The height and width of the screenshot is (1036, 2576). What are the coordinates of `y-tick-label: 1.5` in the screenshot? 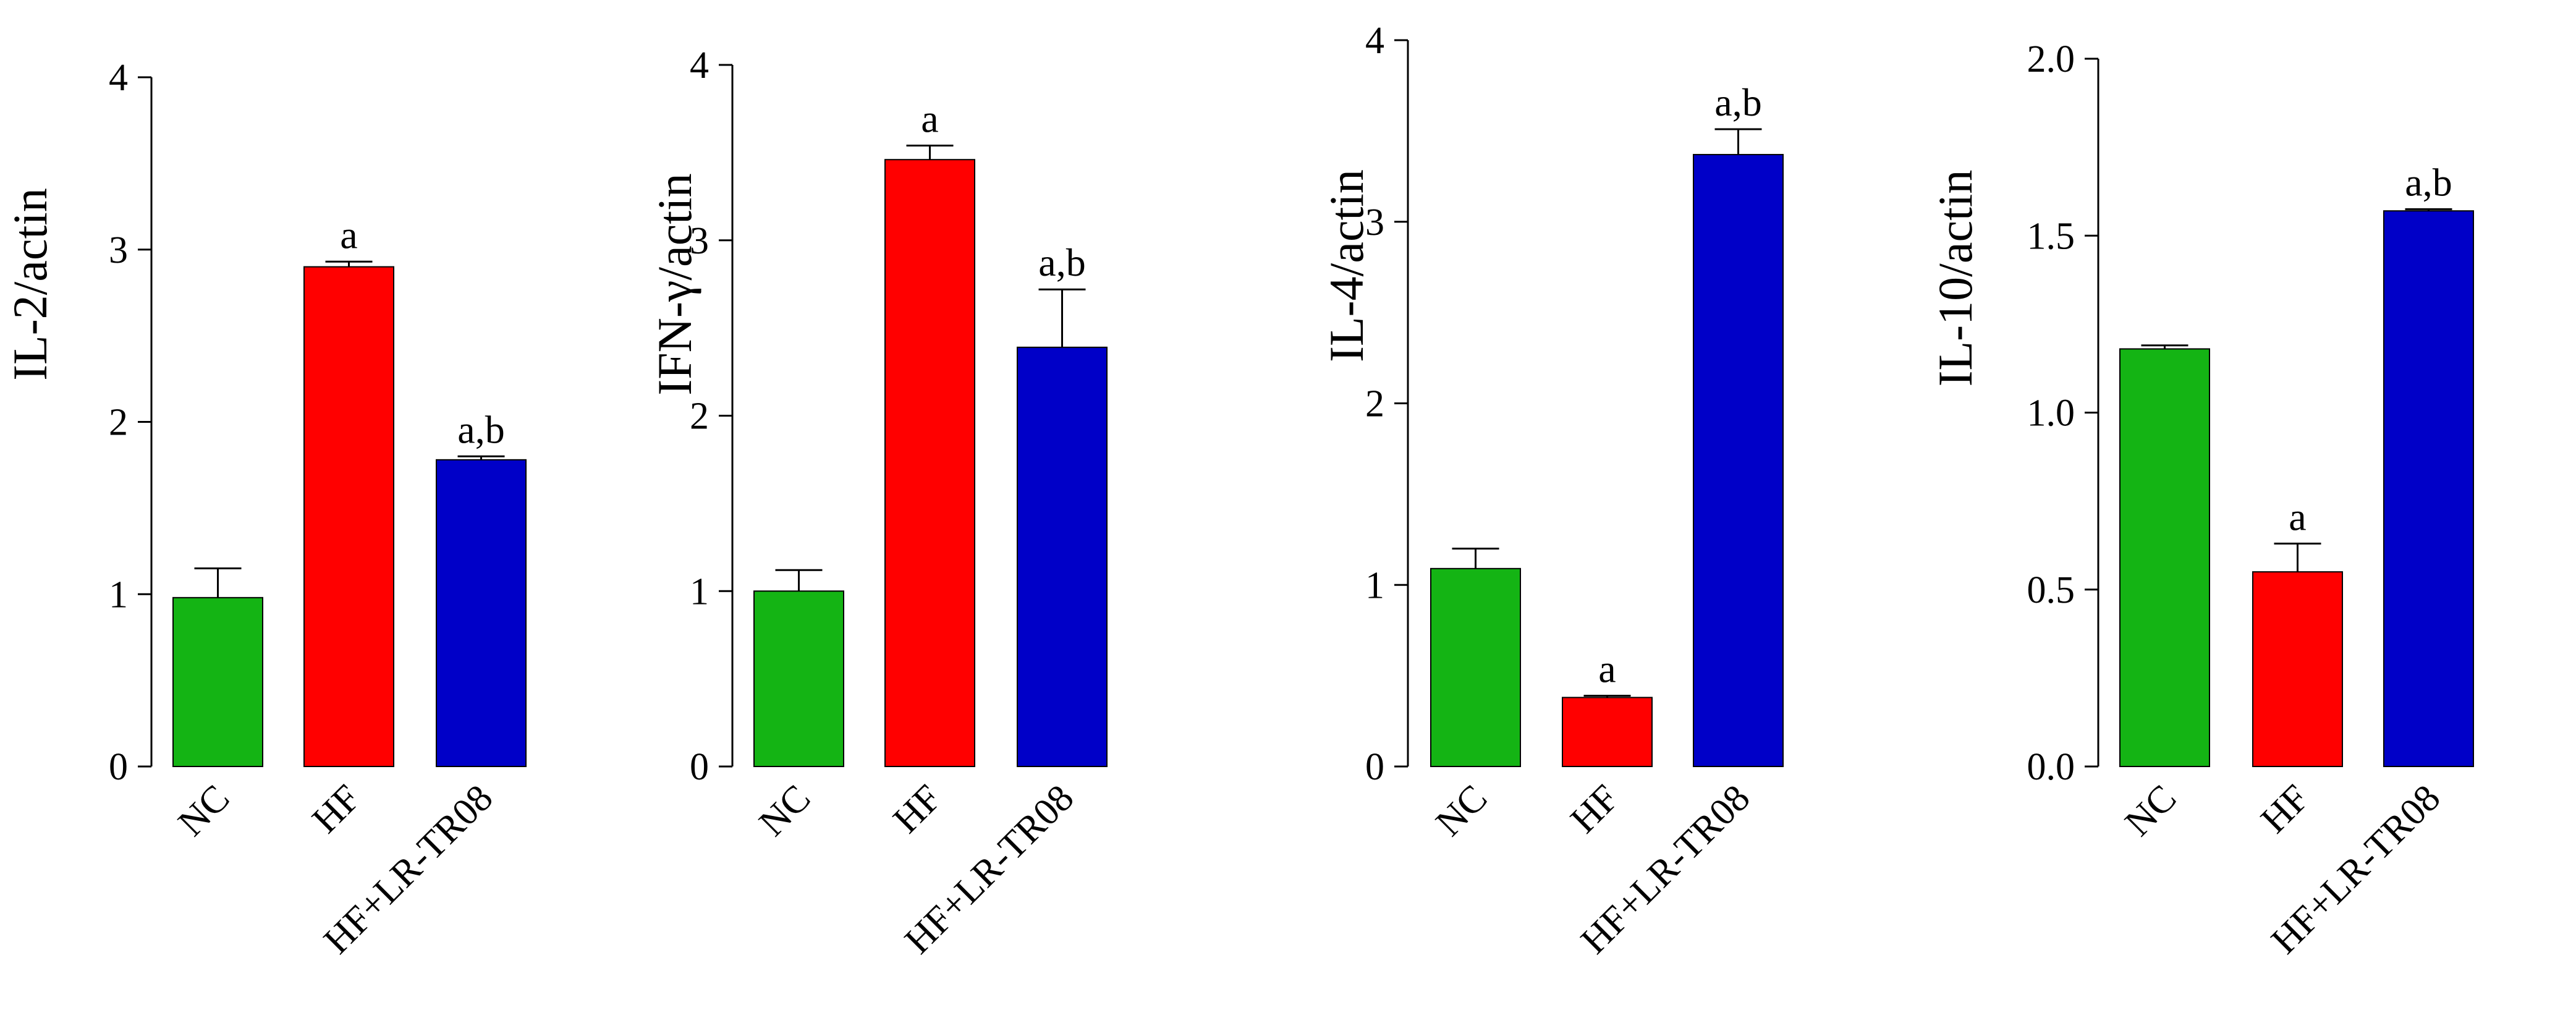 It's located at (2051, 236).